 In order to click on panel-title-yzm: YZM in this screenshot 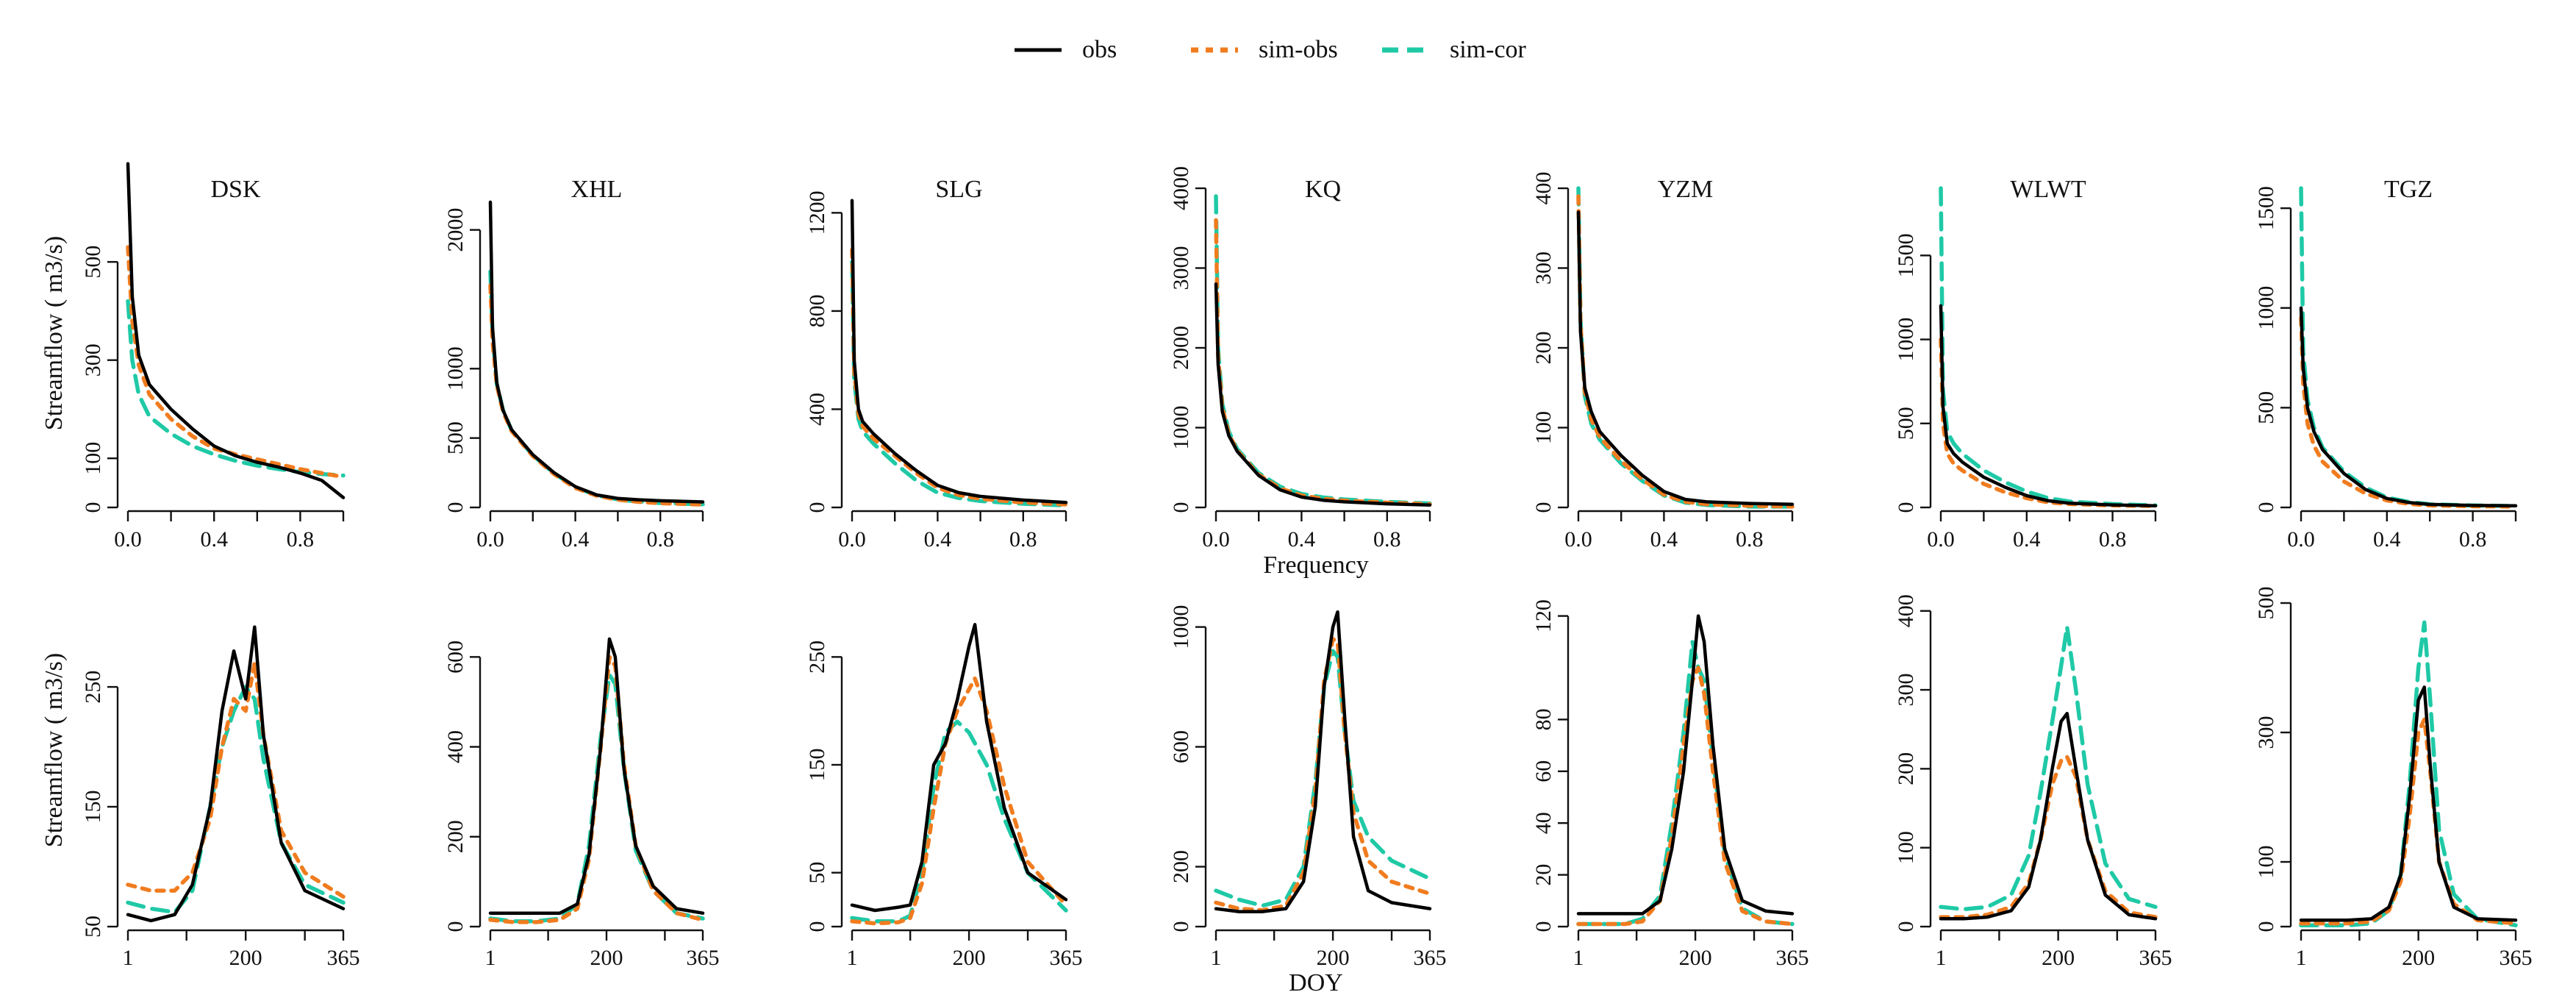, I will do `click(1686, 189)`.